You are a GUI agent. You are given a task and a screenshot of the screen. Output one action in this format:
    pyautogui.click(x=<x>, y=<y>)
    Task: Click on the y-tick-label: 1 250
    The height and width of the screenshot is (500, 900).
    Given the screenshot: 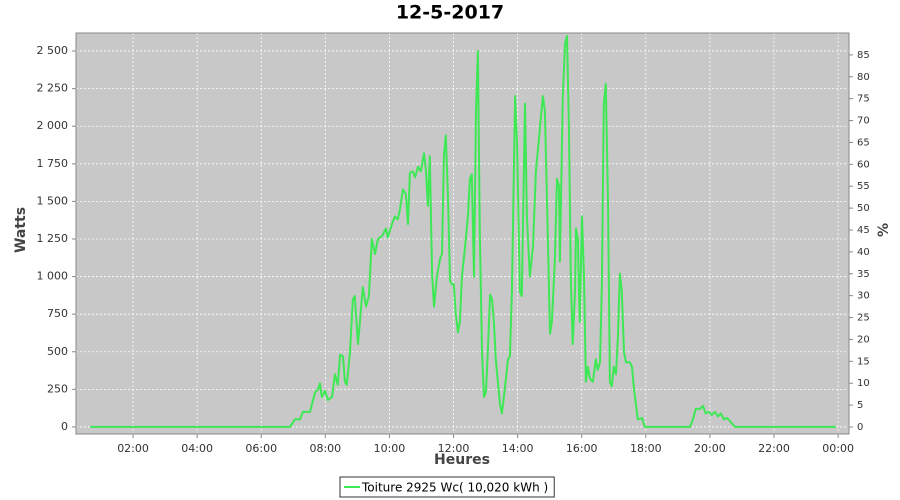 What is the action you would take?
    pyautogui.click(x=53, y=238)
    